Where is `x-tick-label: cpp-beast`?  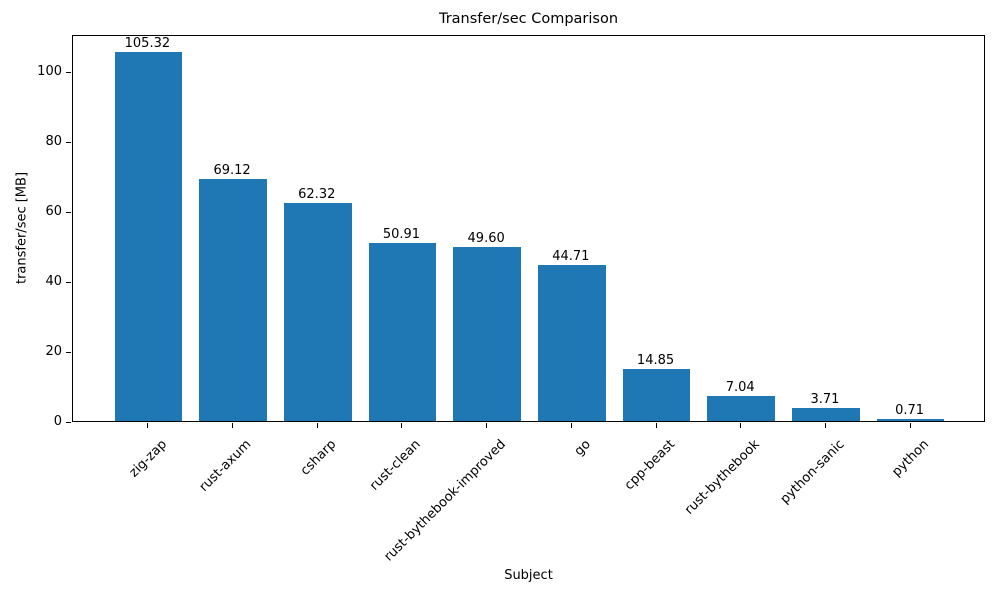 x-tick-label: cpp-beast is located at coordinates (650, 465).